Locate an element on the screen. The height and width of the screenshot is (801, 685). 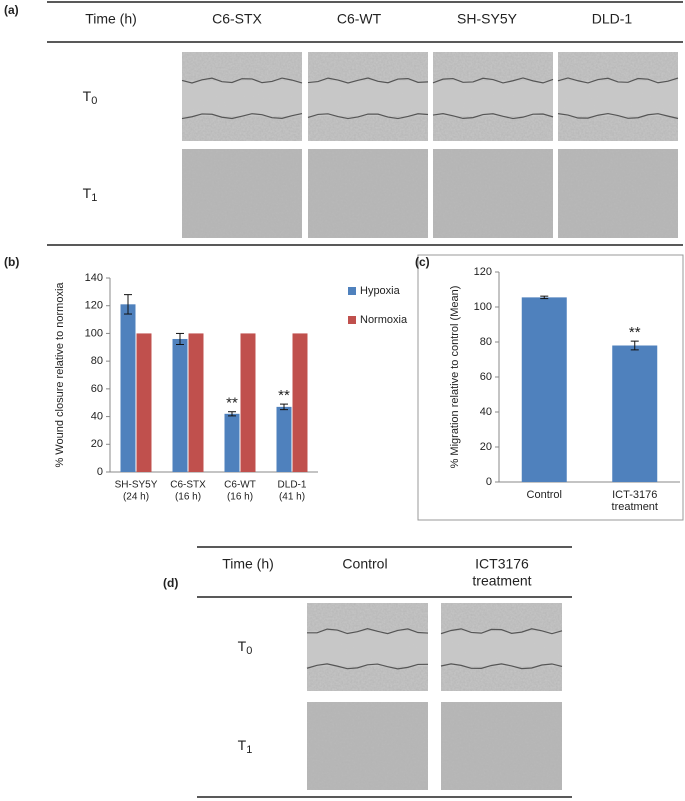
legend-label: Normoxia is located at coordinates (384, 320).